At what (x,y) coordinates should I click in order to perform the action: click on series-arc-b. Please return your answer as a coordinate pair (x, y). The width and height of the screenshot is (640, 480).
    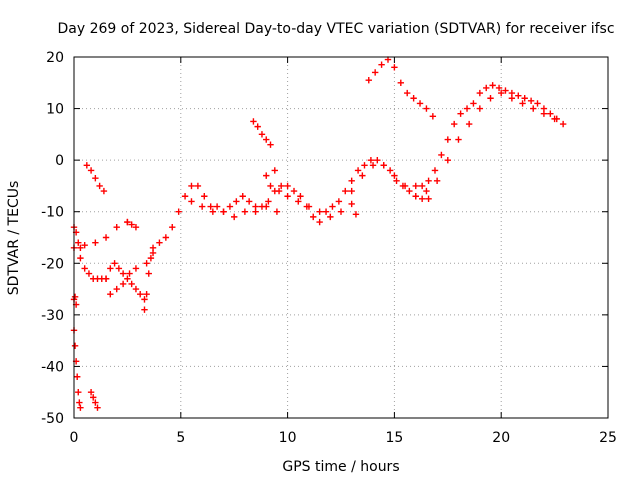
    Looking at the image, I should click on (75, 300).